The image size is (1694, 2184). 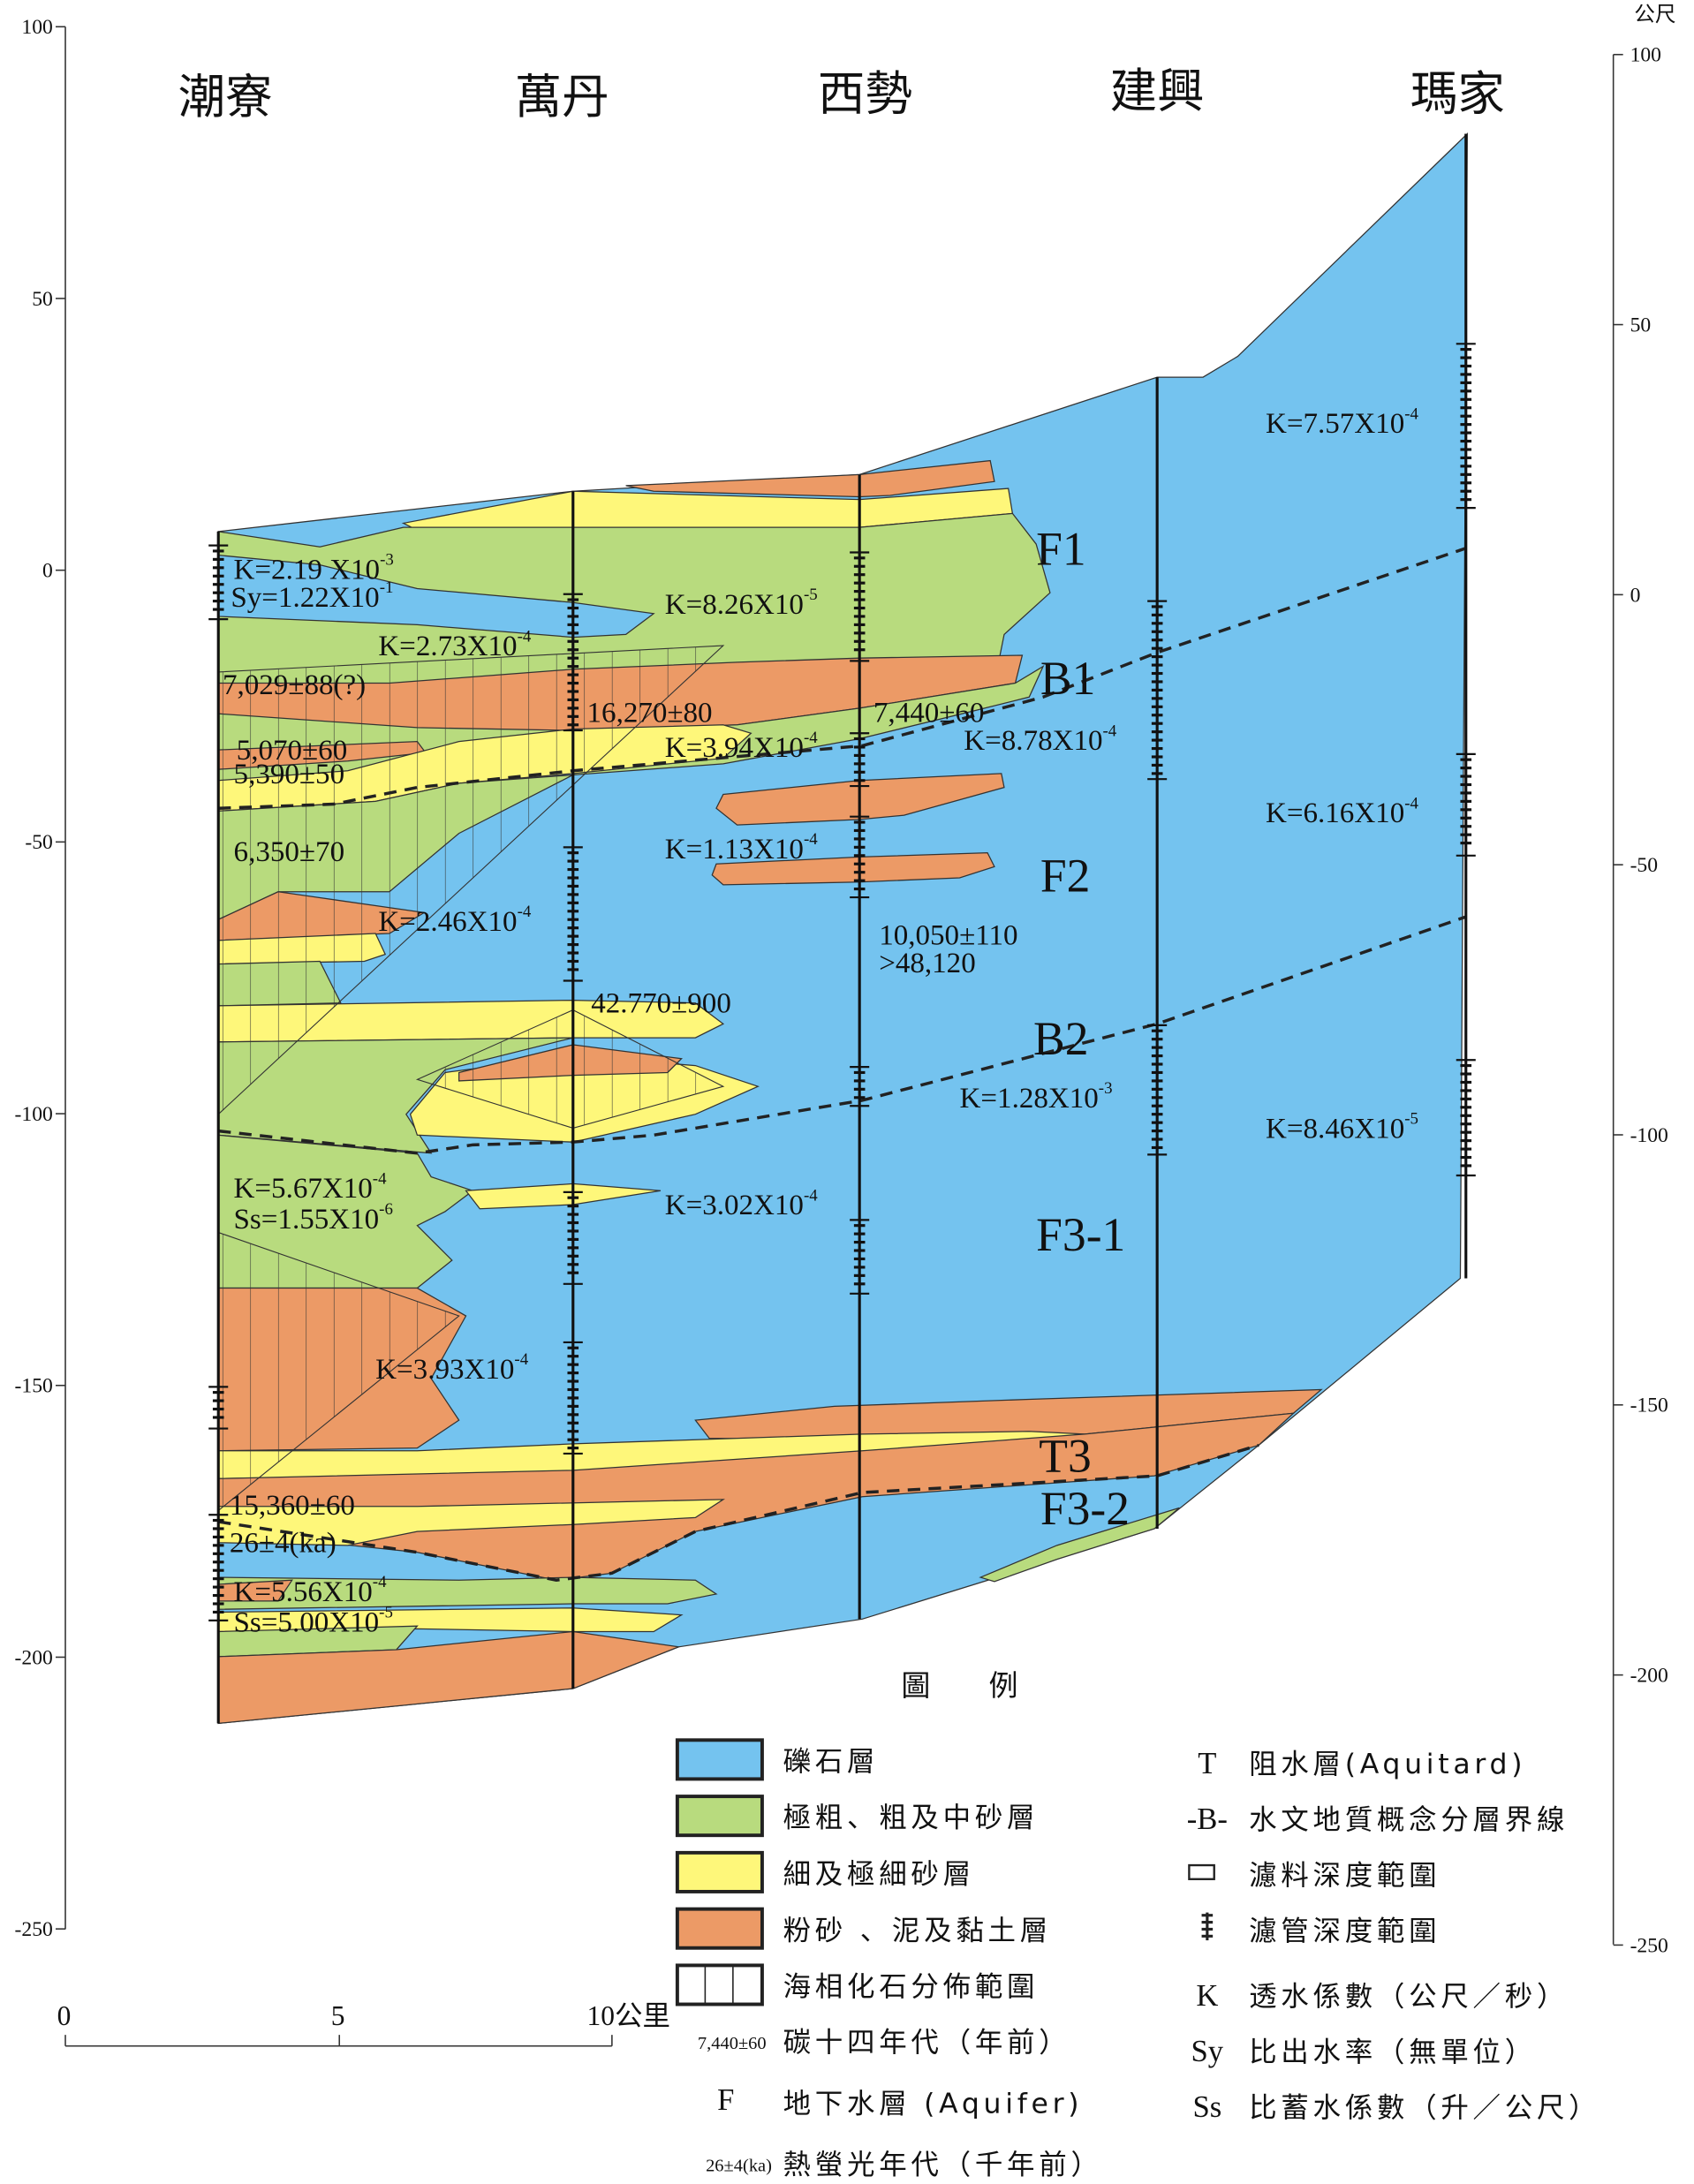 What do you see at coordinates (1635, 595) in the screenshot?
I see `right-axis-tick: 0` at bounding box center [1635, 595].